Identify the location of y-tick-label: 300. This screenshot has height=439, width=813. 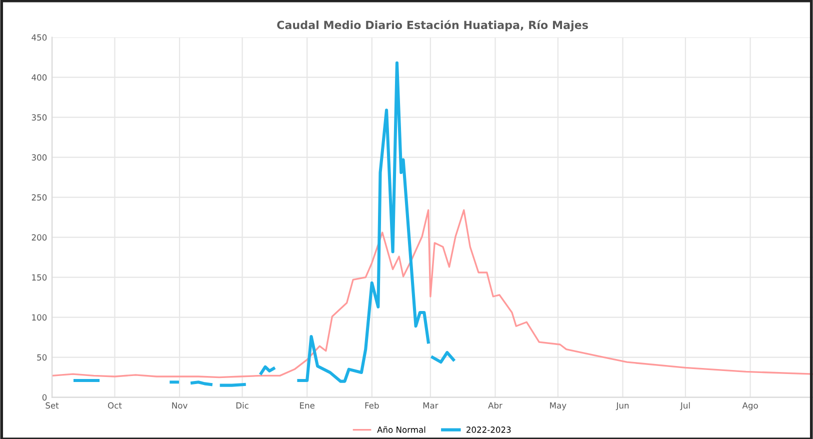
(39, 157).